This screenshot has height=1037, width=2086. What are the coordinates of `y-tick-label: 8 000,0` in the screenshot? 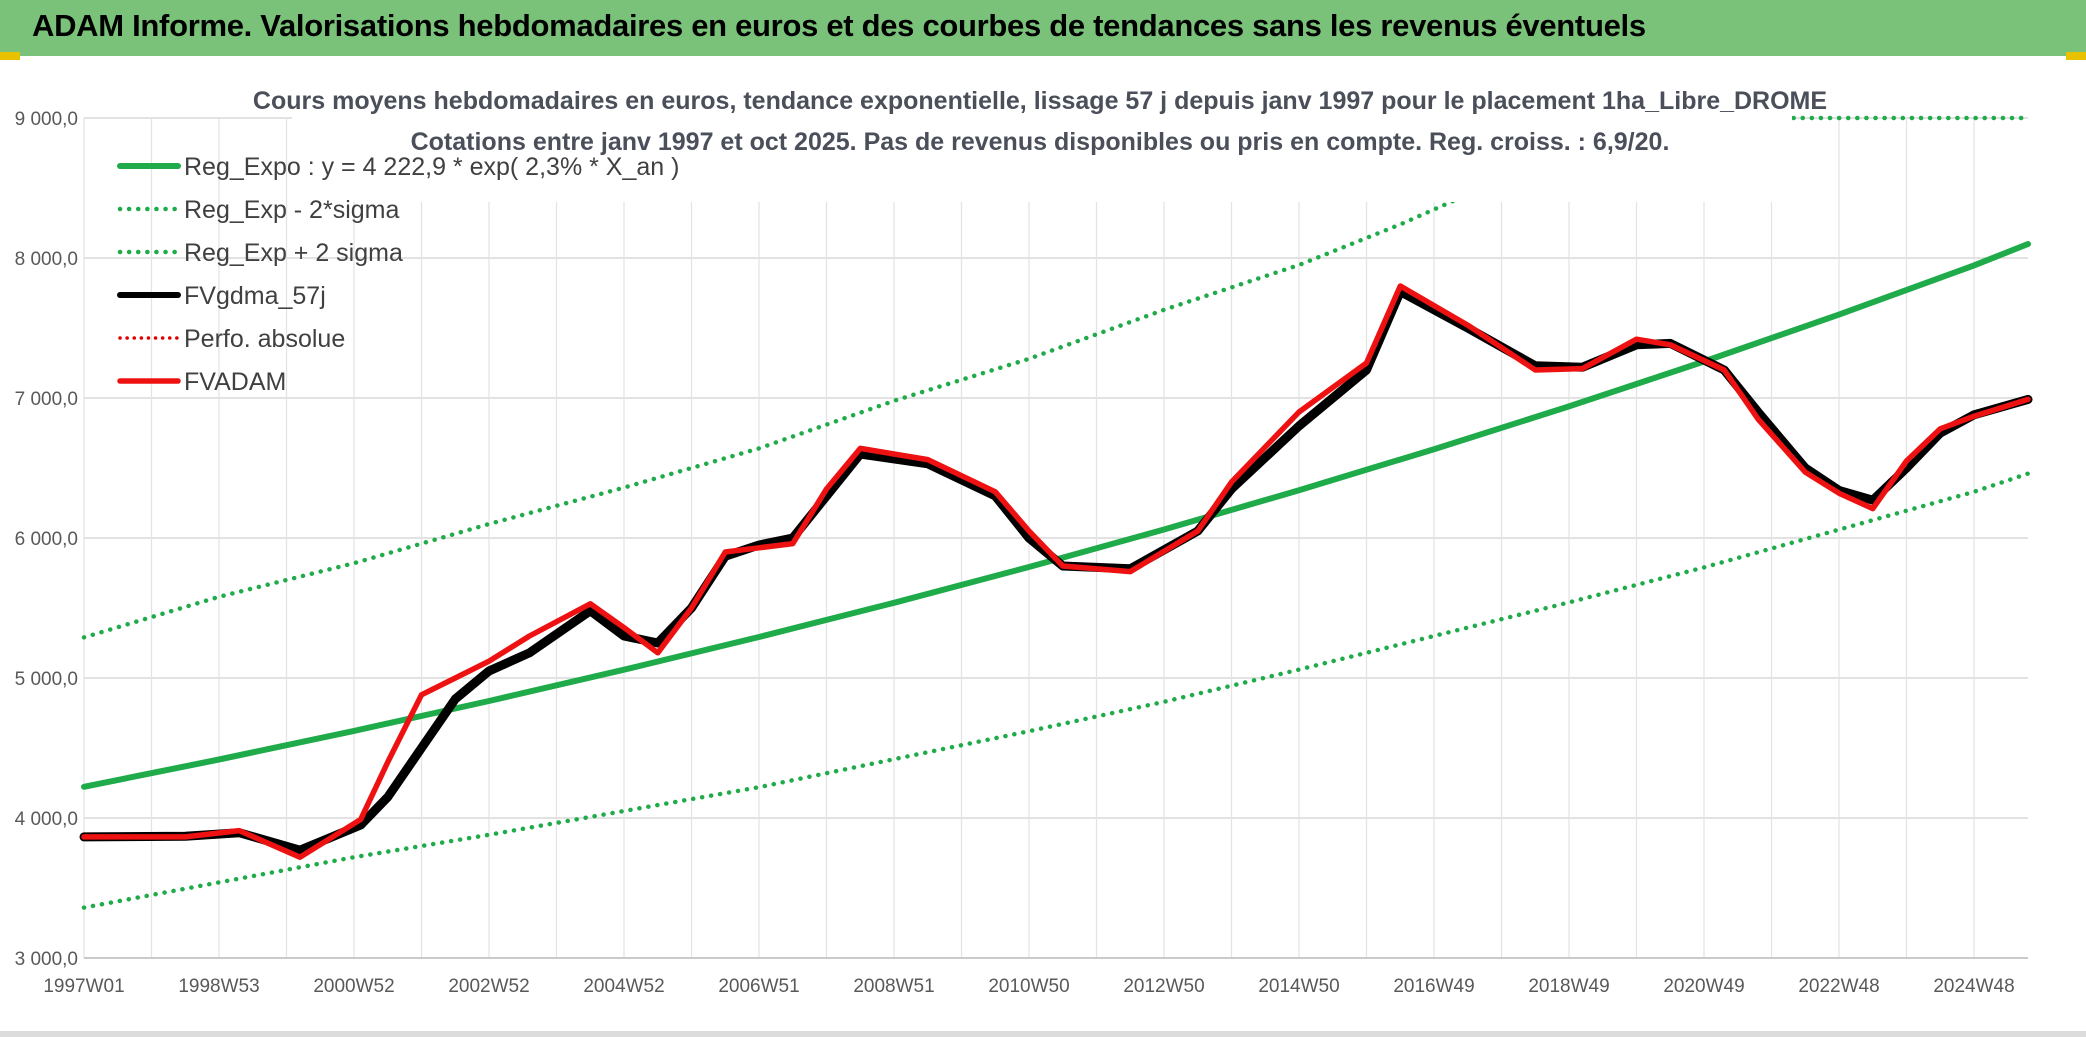 It's located at (46, 259).